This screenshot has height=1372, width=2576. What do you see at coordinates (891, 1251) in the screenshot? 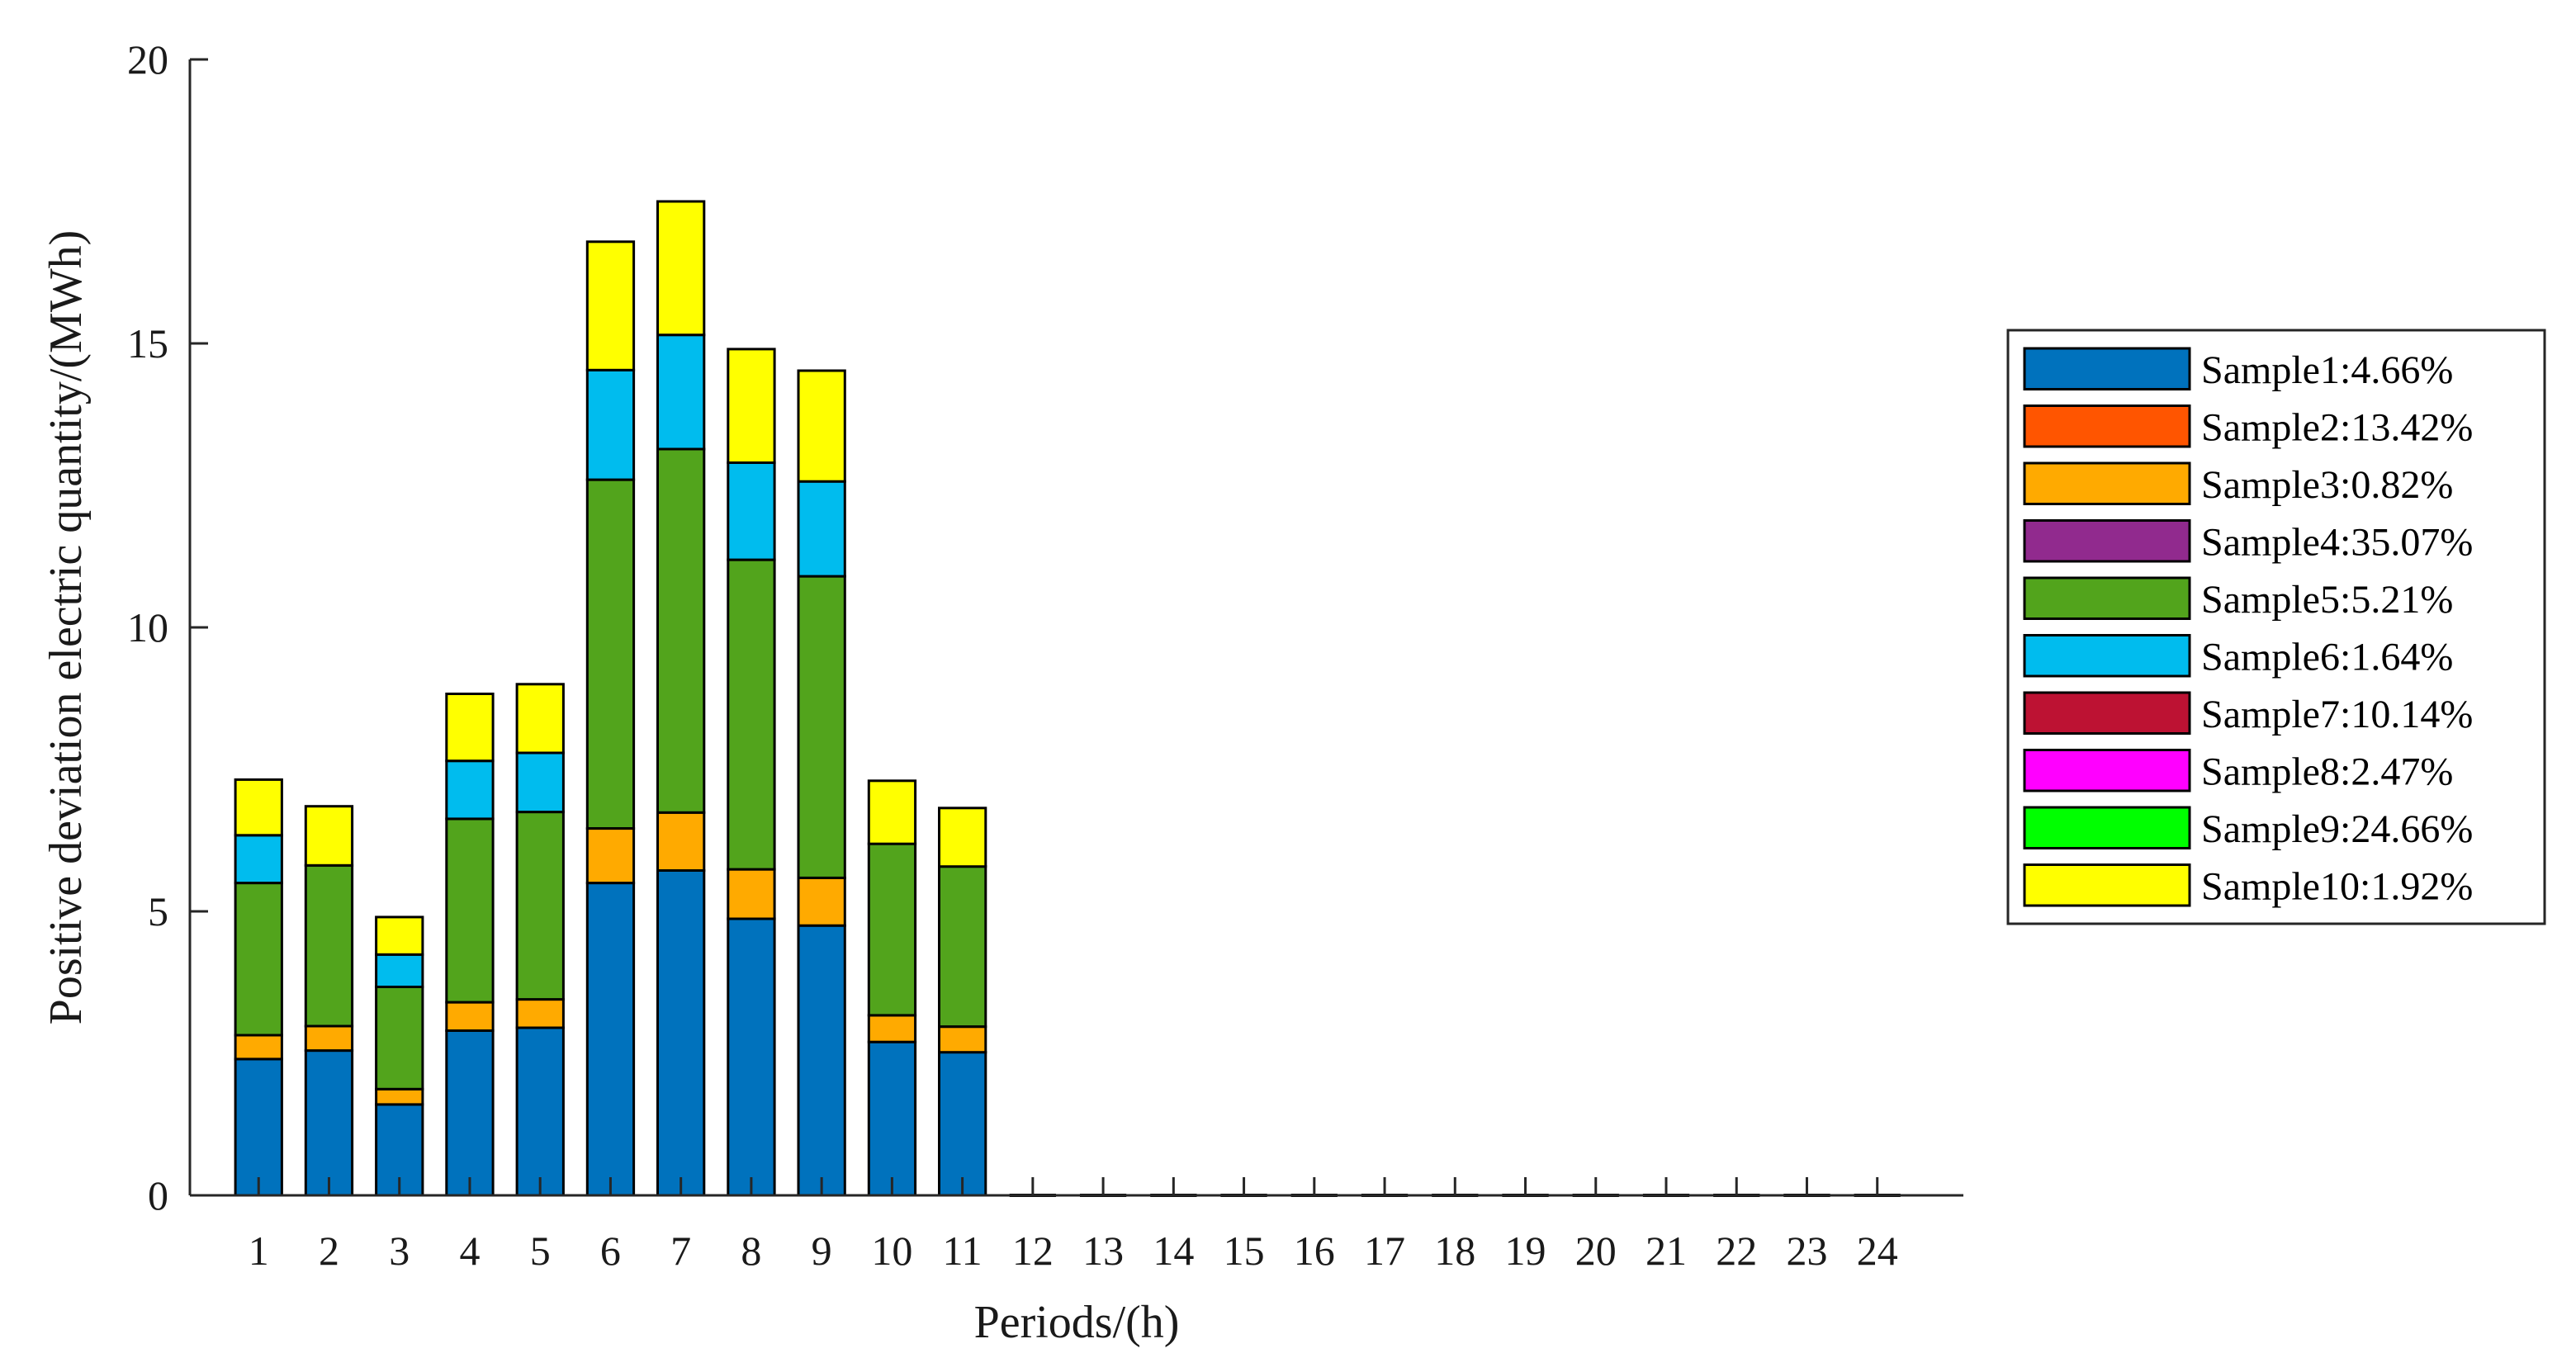
I see `x-tick-label: 10` at bounding box center [891, 1251].